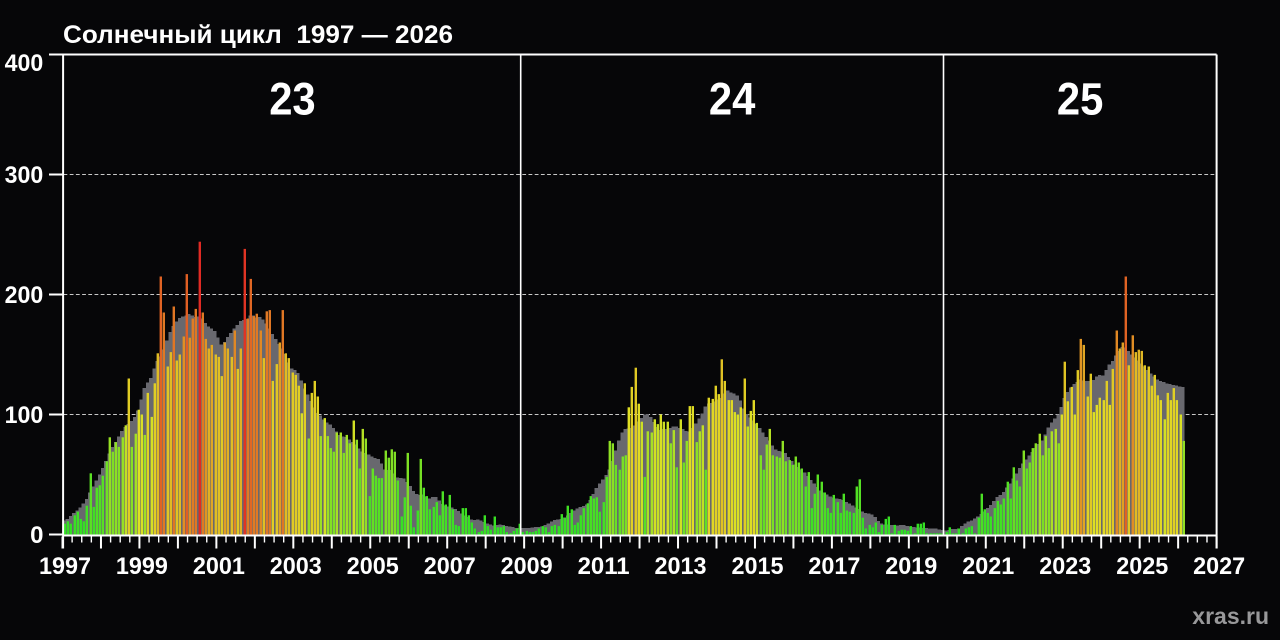  Describe the element at coordinates (834, 566) in the screenshot. I see `svg-text: 2017` at that location.